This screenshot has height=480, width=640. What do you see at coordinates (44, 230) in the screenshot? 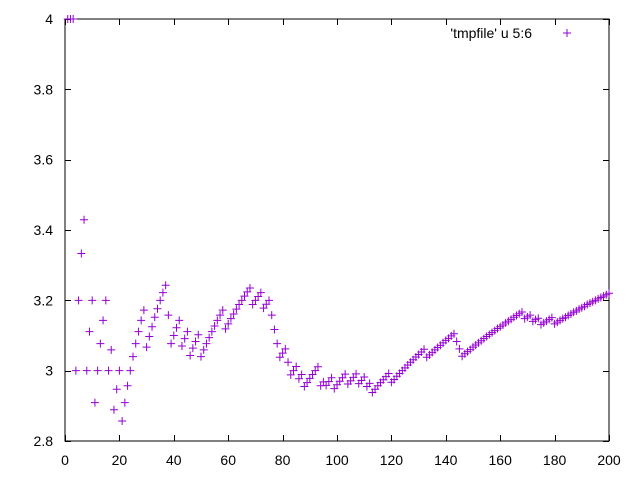
I see `y-tick-label: 3.4` at bounding box center [44, 230].